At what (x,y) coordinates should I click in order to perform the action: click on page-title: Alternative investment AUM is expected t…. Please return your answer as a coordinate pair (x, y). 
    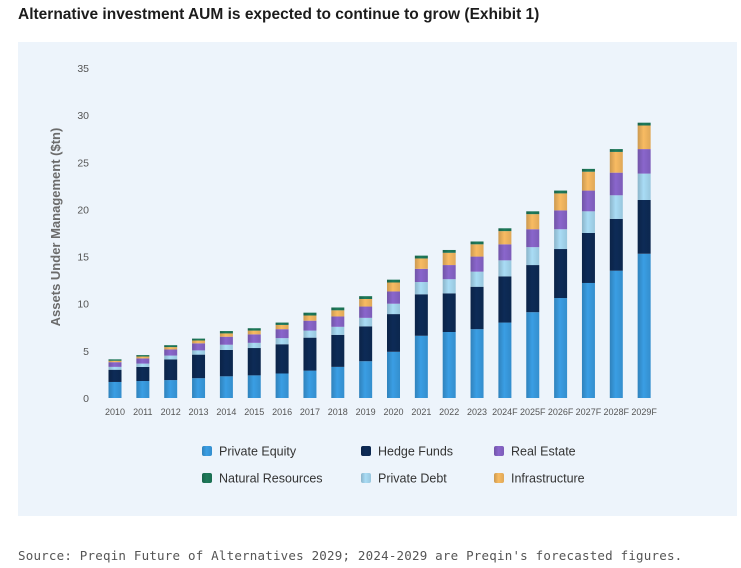
    Looking at the image, I should click on (279, 14).